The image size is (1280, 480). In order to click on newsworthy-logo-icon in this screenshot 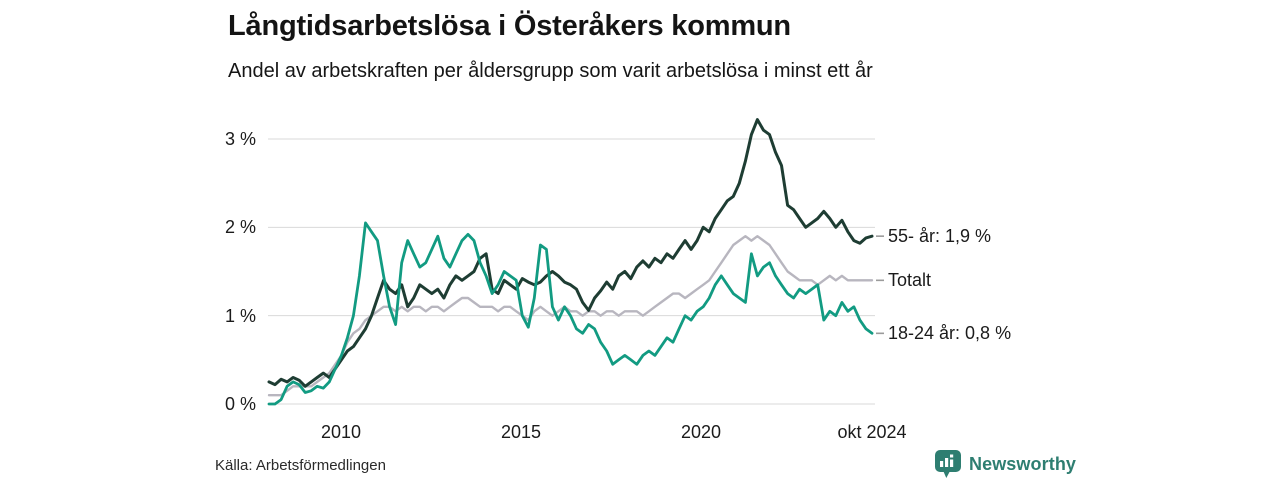, I will do `click(948, 464)`.